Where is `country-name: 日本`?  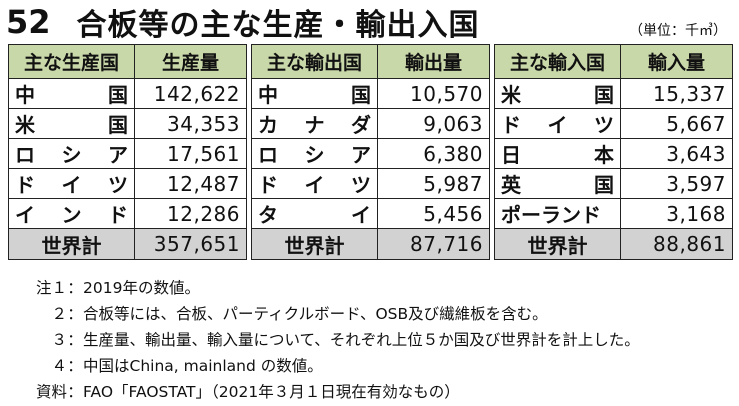 country-name: 日本 is located at coordinates (557, 154).